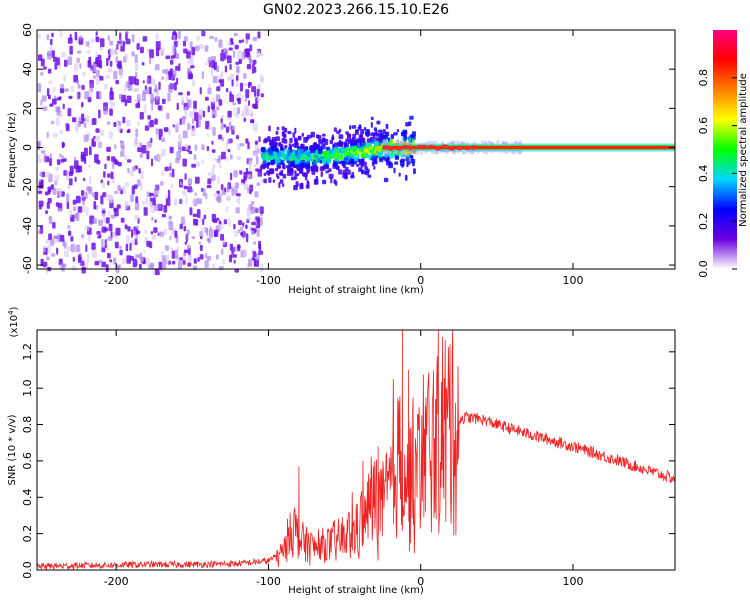 The width and height of the screenshot is (750, 600). I want to click on colorbar-tick-label: 0.4, so click(703, 174).